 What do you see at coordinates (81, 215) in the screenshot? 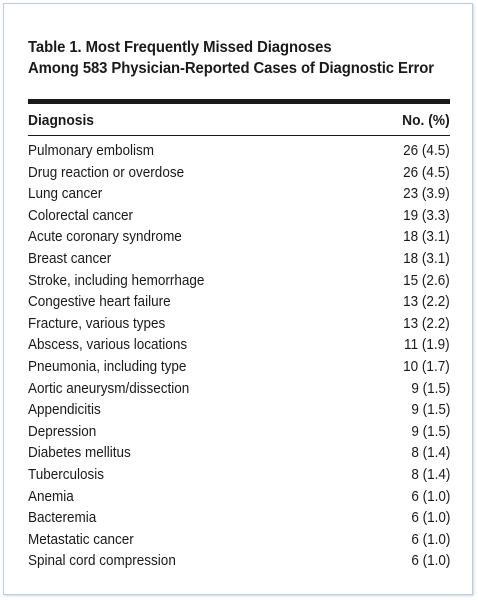
I see `diagnosis-cell: Colorectal cancer` at bounding box center [81, 215].